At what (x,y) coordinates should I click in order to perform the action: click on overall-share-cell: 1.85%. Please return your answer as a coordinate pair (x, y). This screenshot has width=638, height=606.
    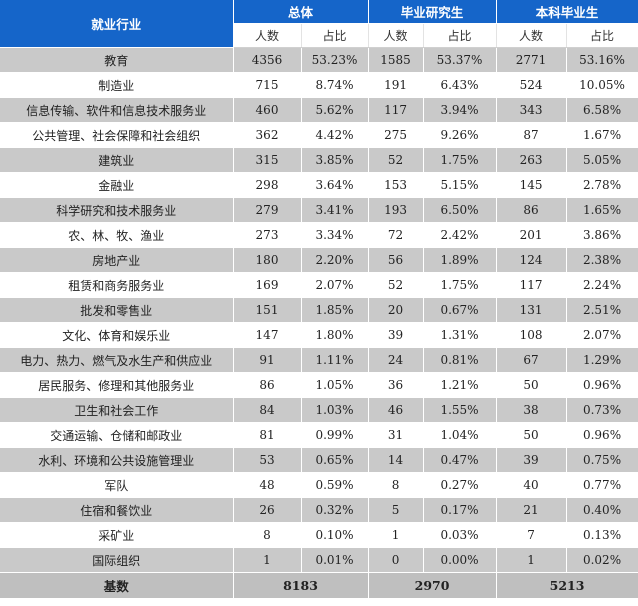
    Looking at the image, I should click on (335, 310).